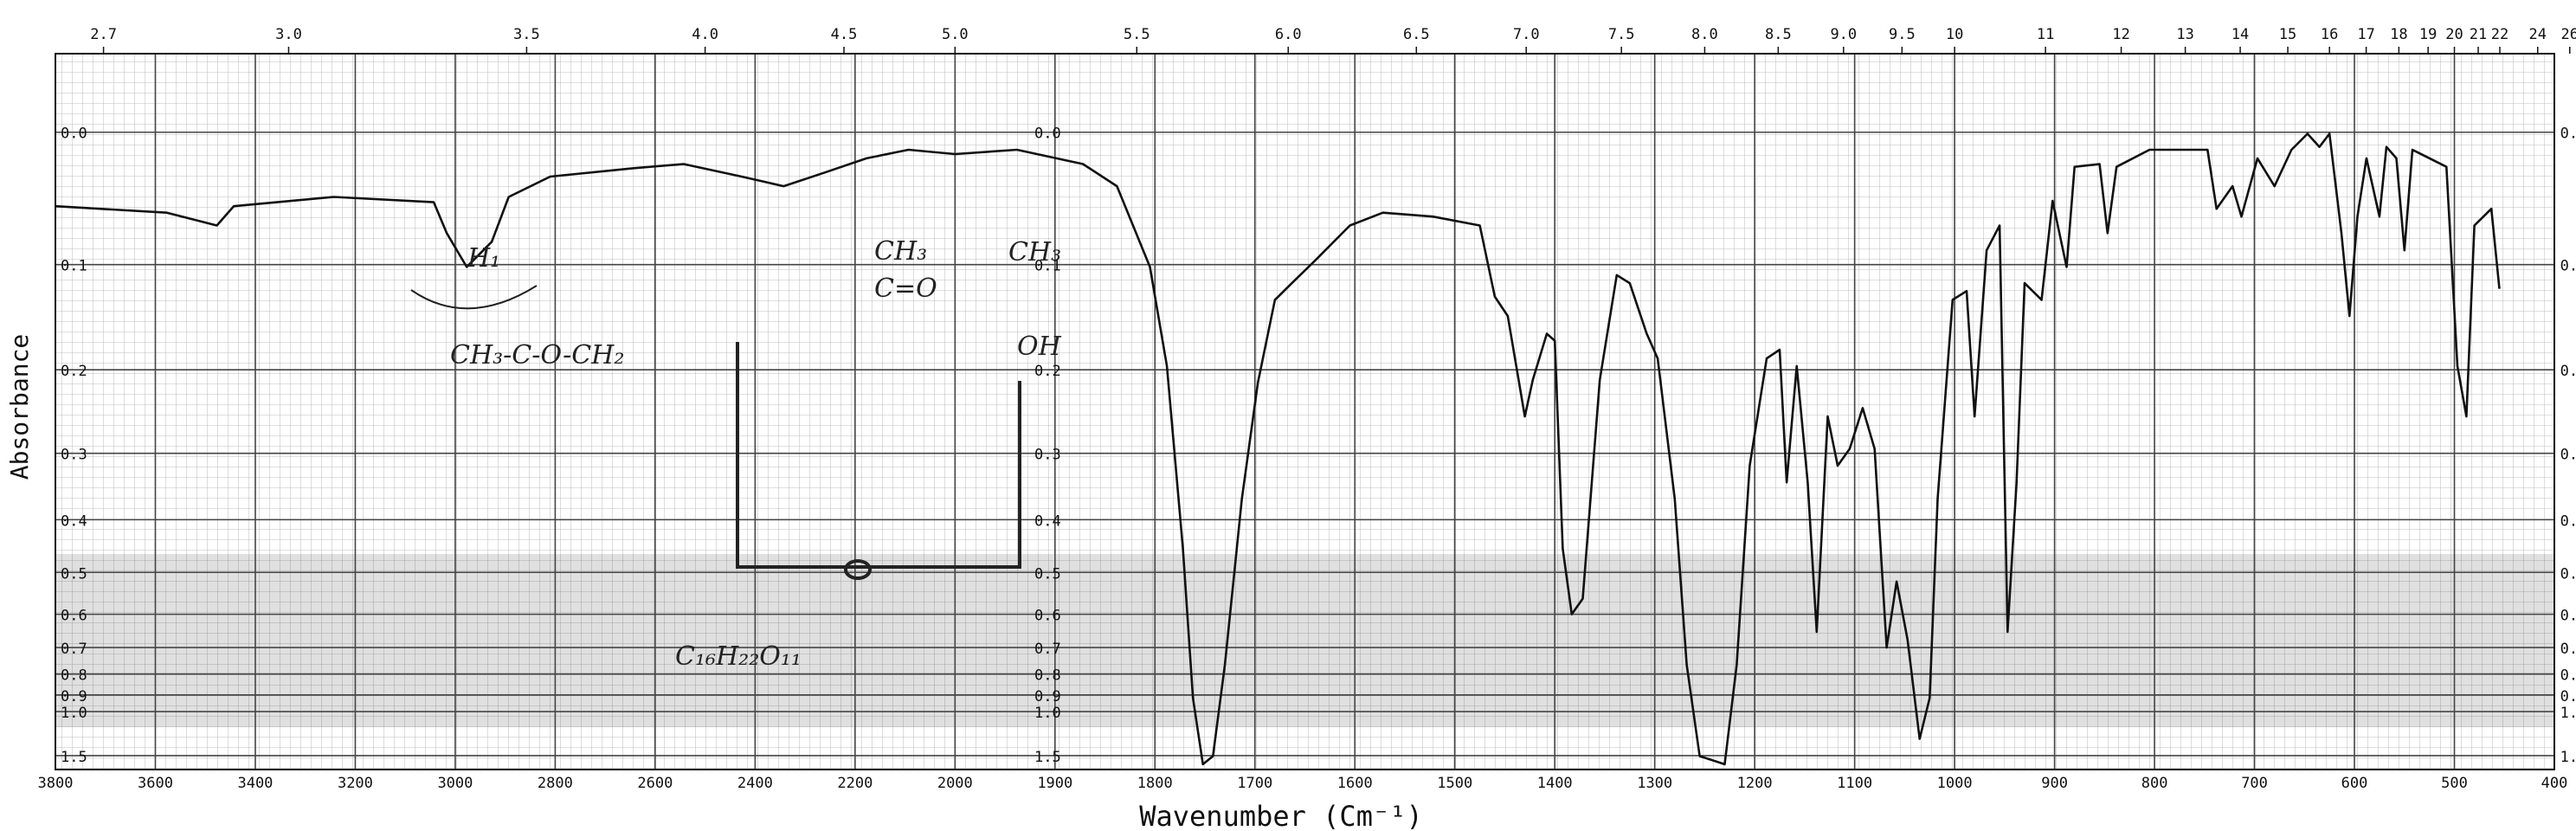  I want to click on x2-tick-label: 10, so click(1954, 34).